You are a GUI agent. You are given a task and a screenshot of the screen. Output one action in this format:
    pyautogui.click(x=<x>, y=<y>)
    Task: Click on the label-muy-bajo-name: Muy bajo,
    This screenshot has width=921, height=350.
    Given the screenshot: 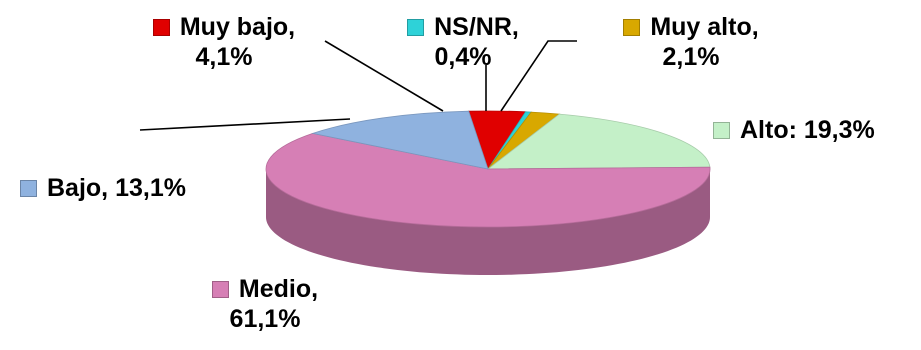 What is the action you would take?
    pyautogui.click(x=237, y=27)
    